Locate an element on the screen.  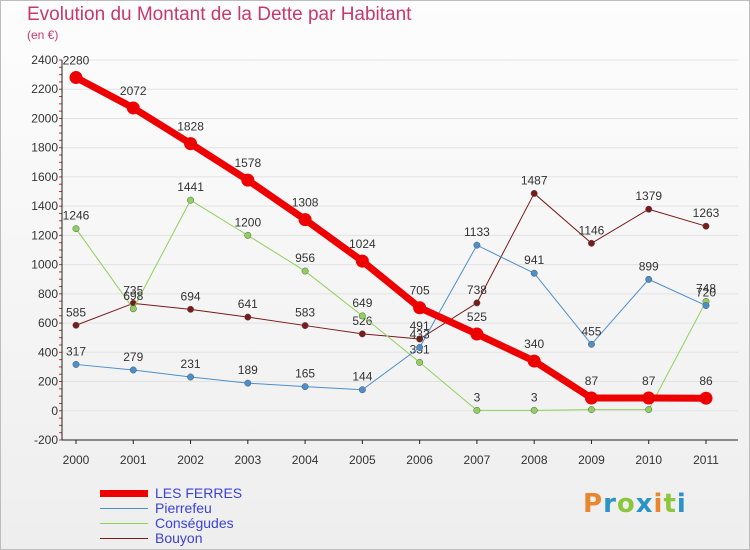
data-label: 455 is located at coordinates (591, 331).